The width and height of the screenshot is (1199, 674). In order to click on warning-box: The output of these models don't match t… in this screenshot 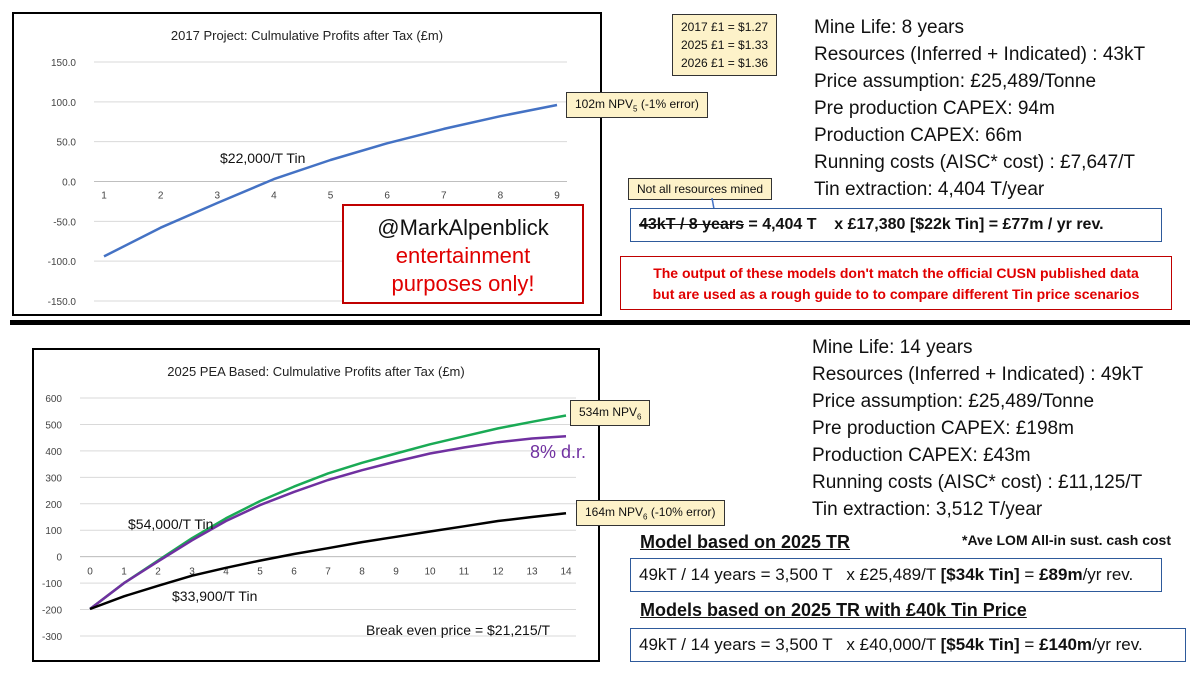, I will do `click(896, 283)`.